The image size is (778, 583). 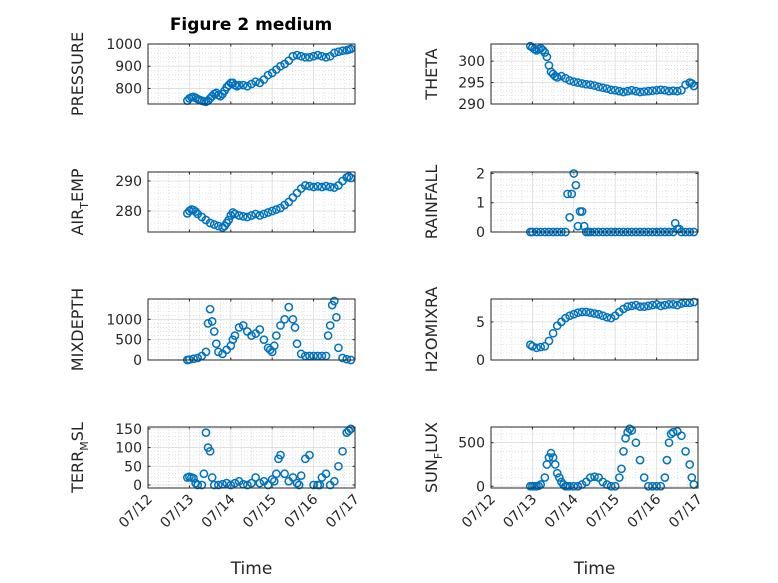 I want to click on sunflux-y-axis-label: SUNFLUX, so click(x=433, y=457).